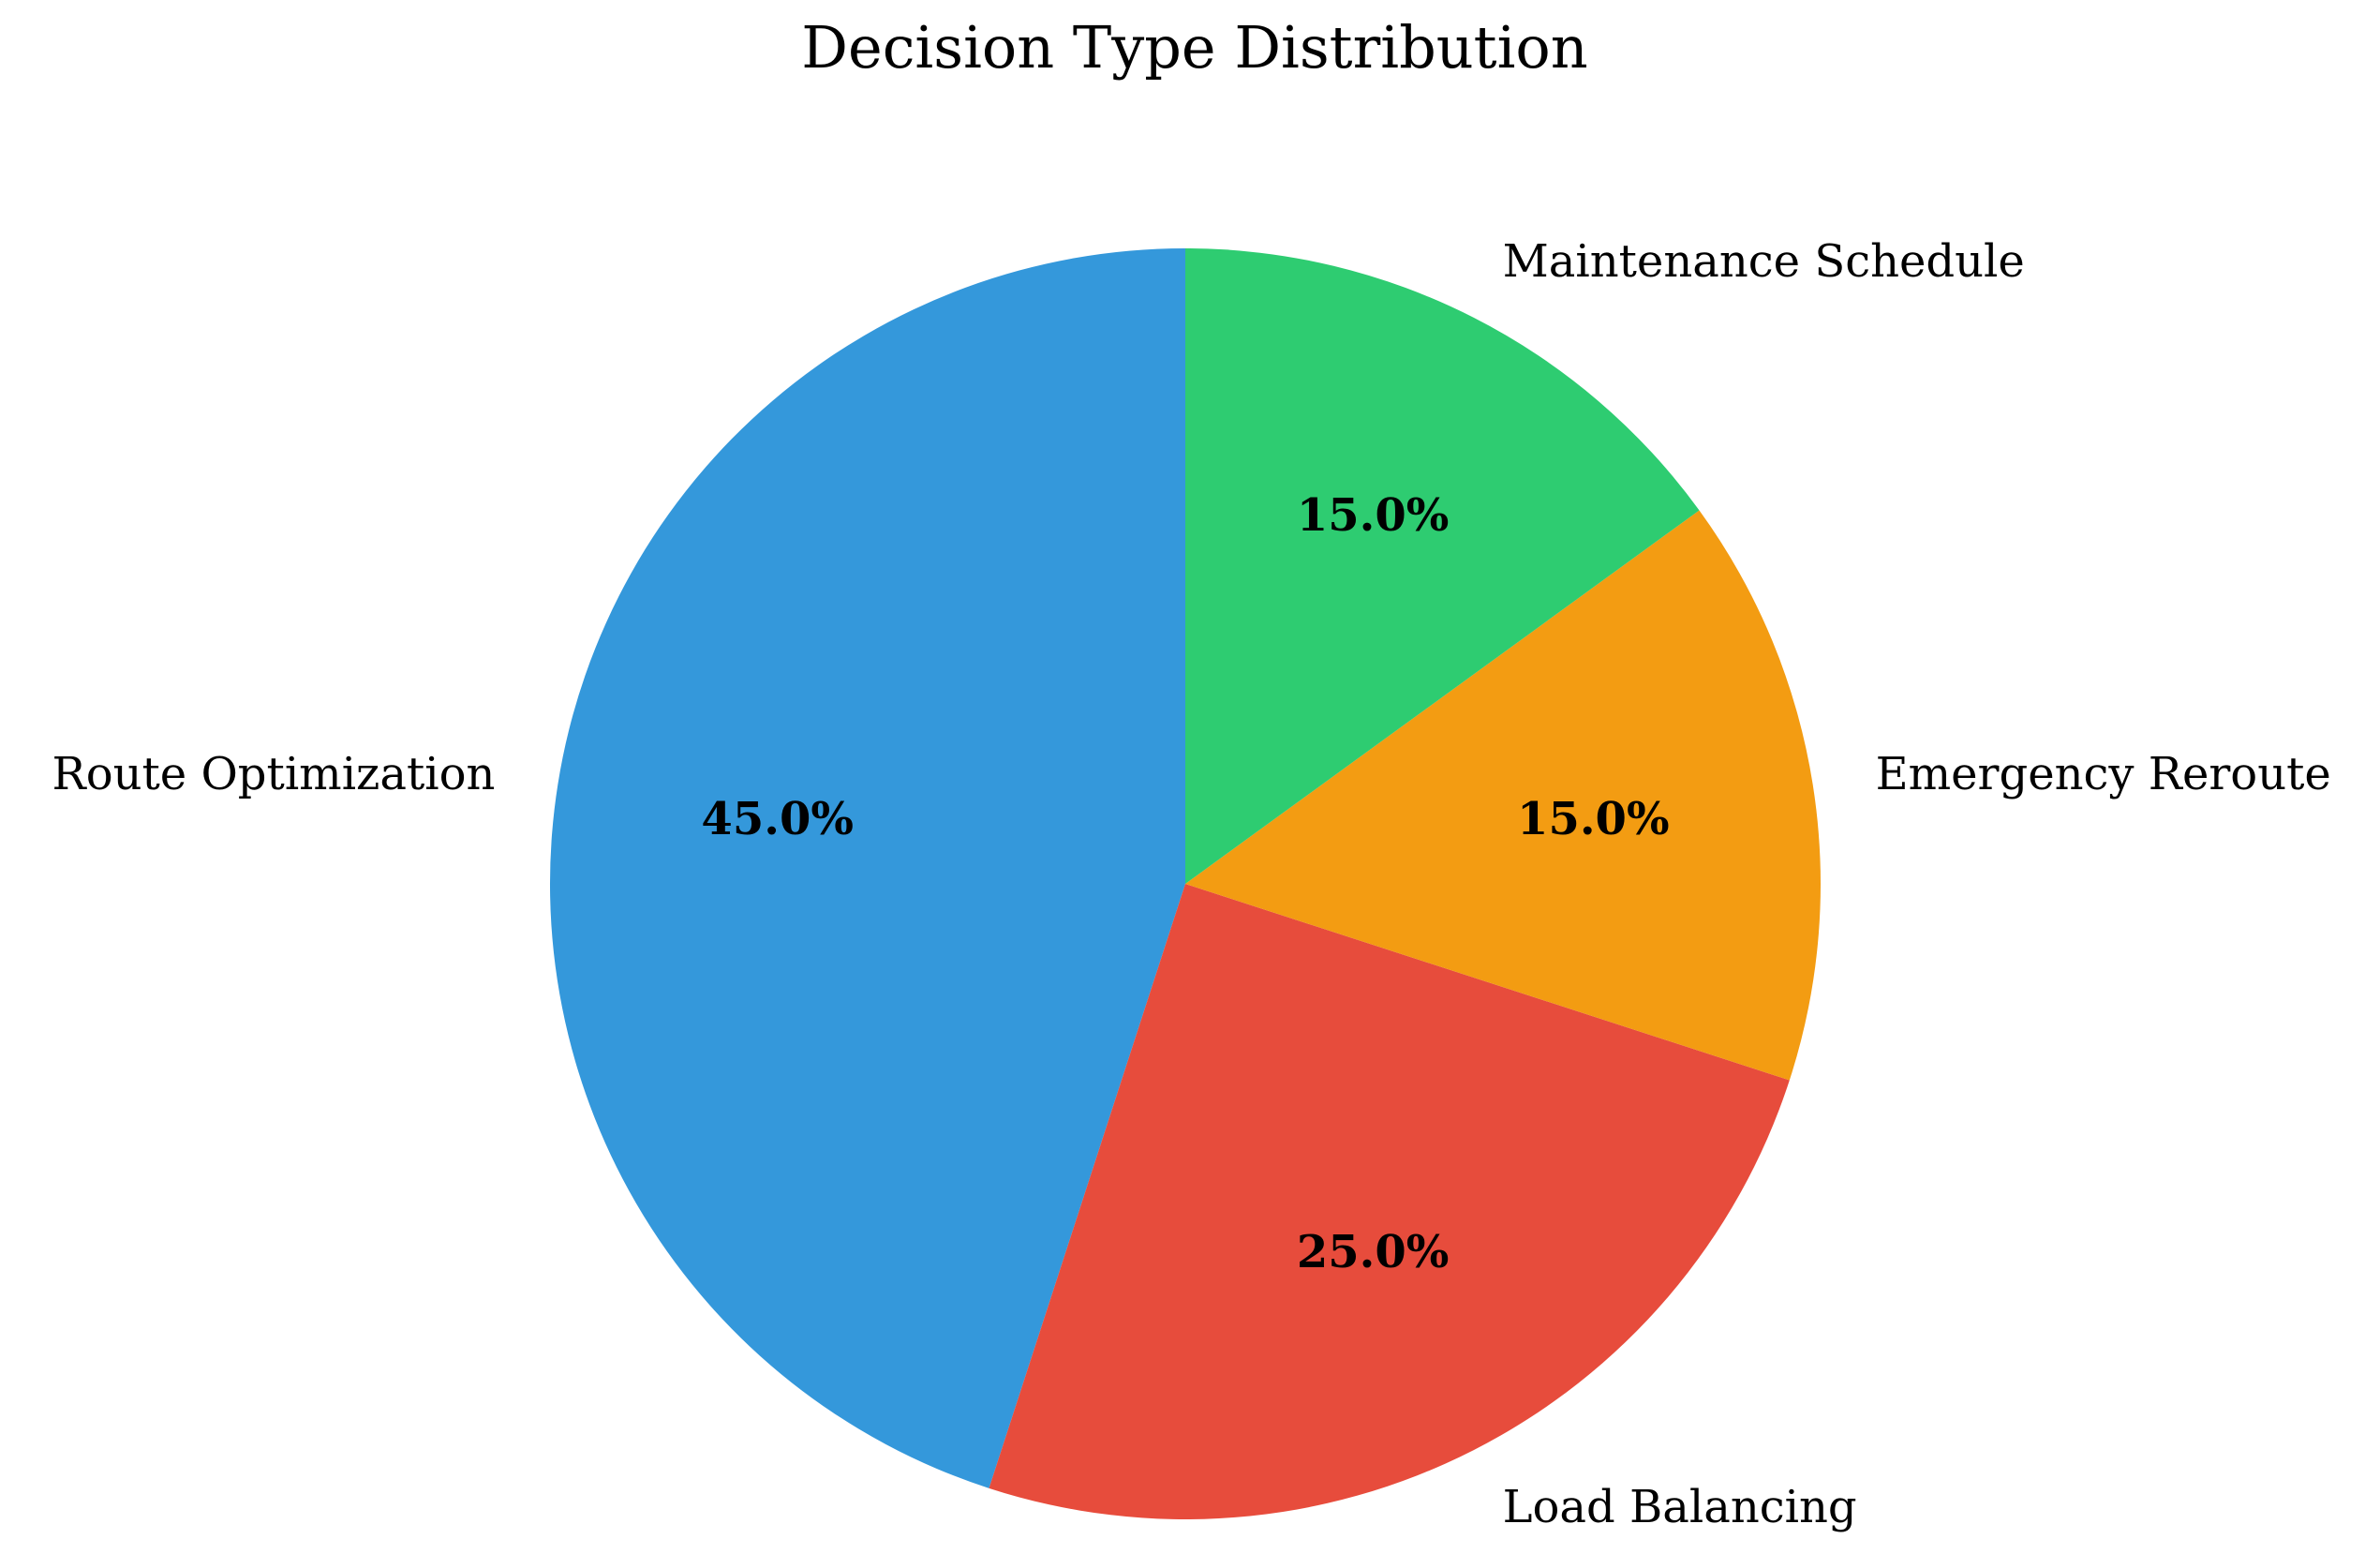 This screenshot has width=2380, height=1554. What do you see at coordinates (1194, 47) in the screenshot?
I see `chart-title: Decision Type Distribution` at bounding box center [1194, 47].